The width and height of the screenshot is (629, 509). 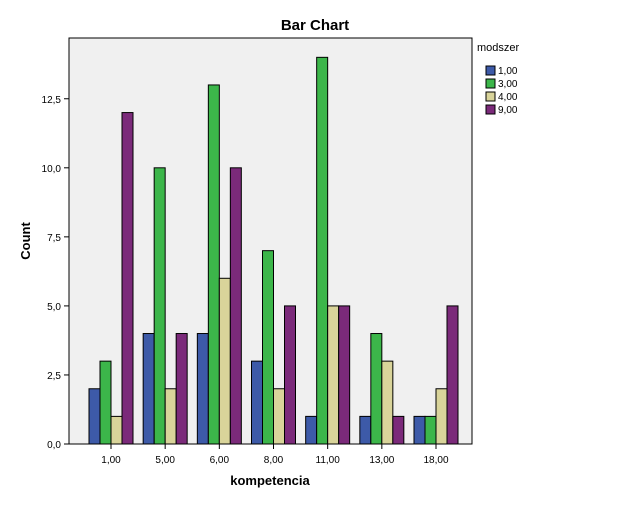 What do you see at coordinates (508, 110) in the screenshot?
I see `legend-label: 9,00` at bounding box center [508, 110].